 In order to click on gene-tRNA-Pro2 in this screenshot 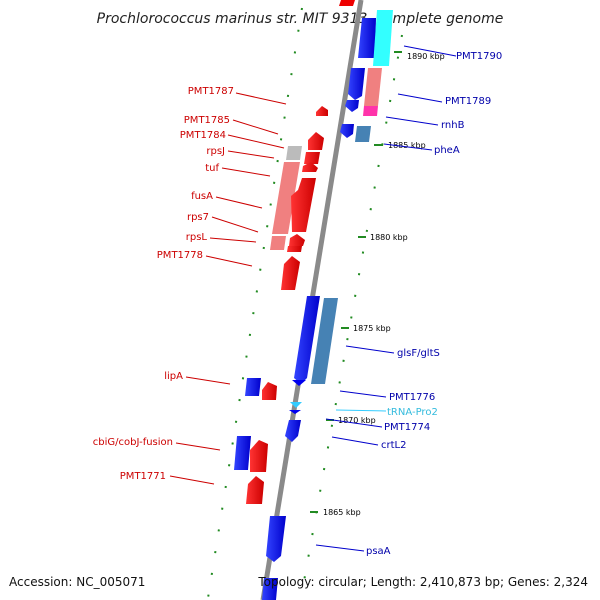, I will do `click(296, 405)`.